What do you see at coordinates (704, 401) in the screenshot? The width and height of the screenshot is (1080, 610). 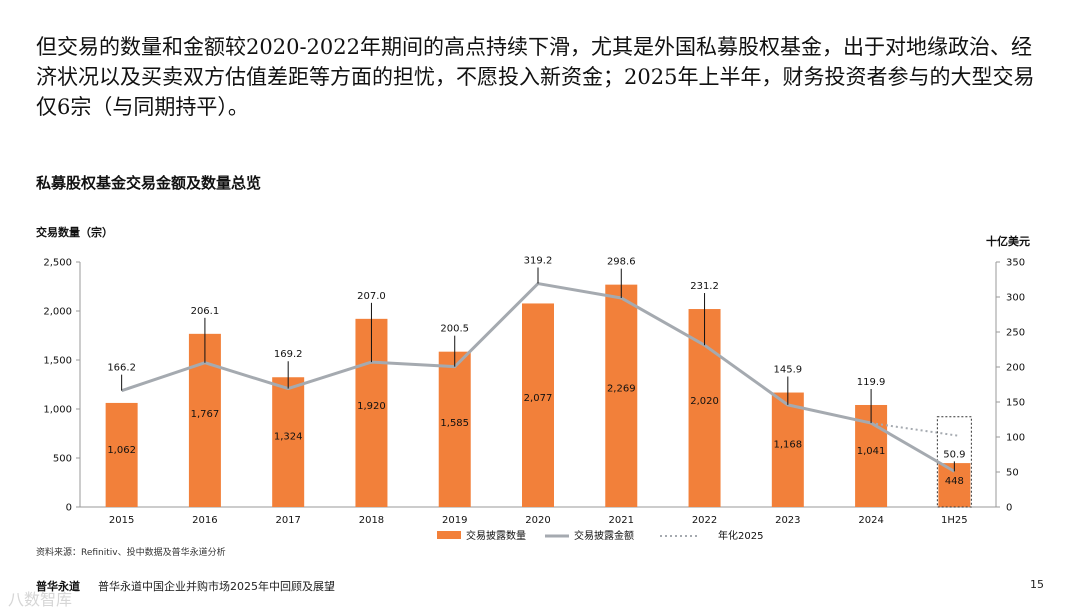 I see `bar-value-label: 2,020` at bounding box center [704, 401].